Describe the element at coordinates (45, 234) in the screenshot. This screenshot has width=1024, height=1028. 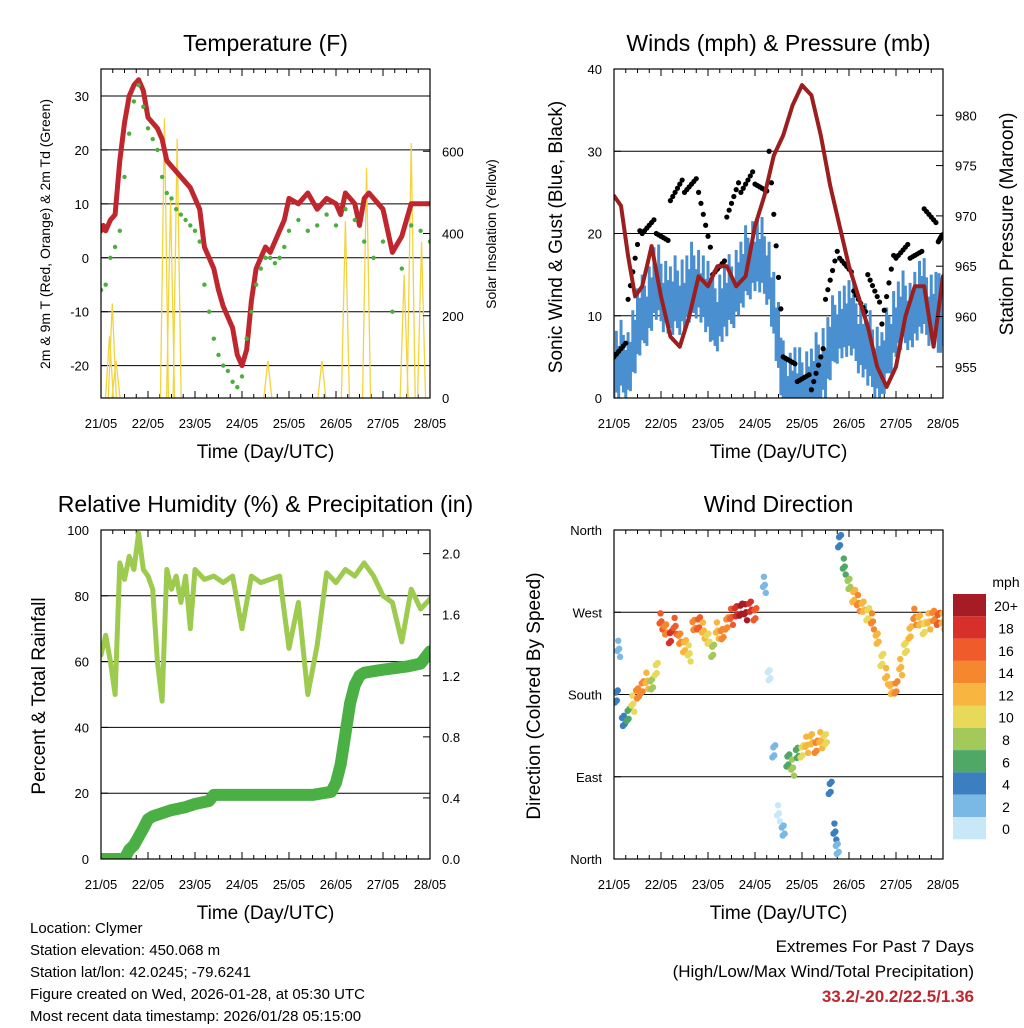
I see `y-axis-label: 2m & 9m T (Red, Orange) & 2m Td (Green)` at that location.